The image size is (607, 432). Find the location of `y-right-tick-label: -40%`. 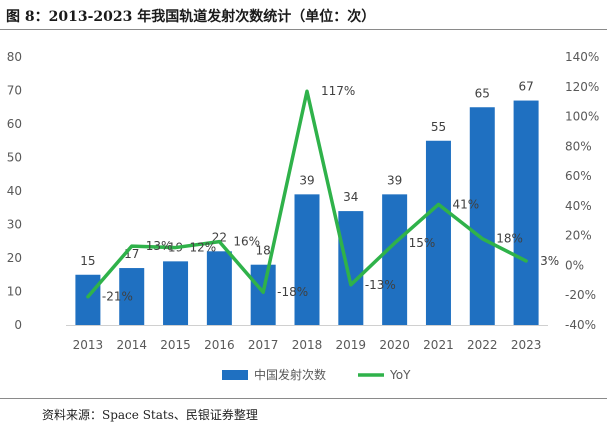

y-right-tick-label: -40% is located at coordinates (580, 325).